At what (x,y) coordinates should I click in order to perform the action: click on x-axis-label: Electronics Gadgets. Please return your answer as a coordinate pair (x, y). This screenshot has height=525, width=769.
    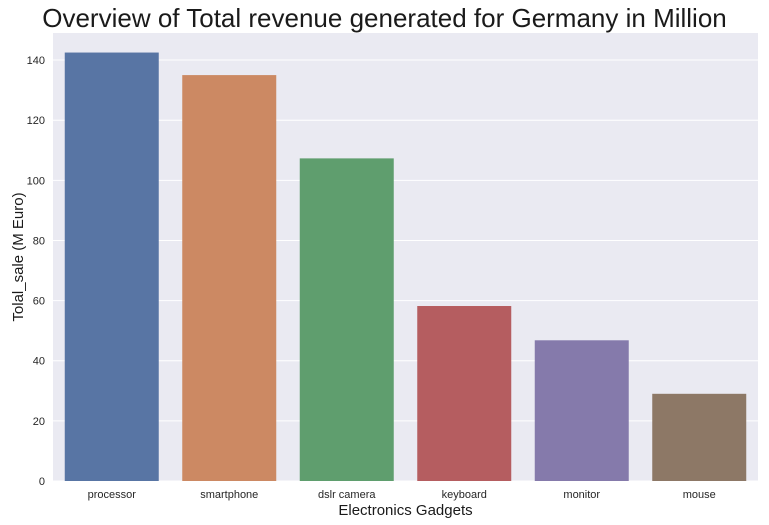
    Looking at the image, I should click on (405, 510).